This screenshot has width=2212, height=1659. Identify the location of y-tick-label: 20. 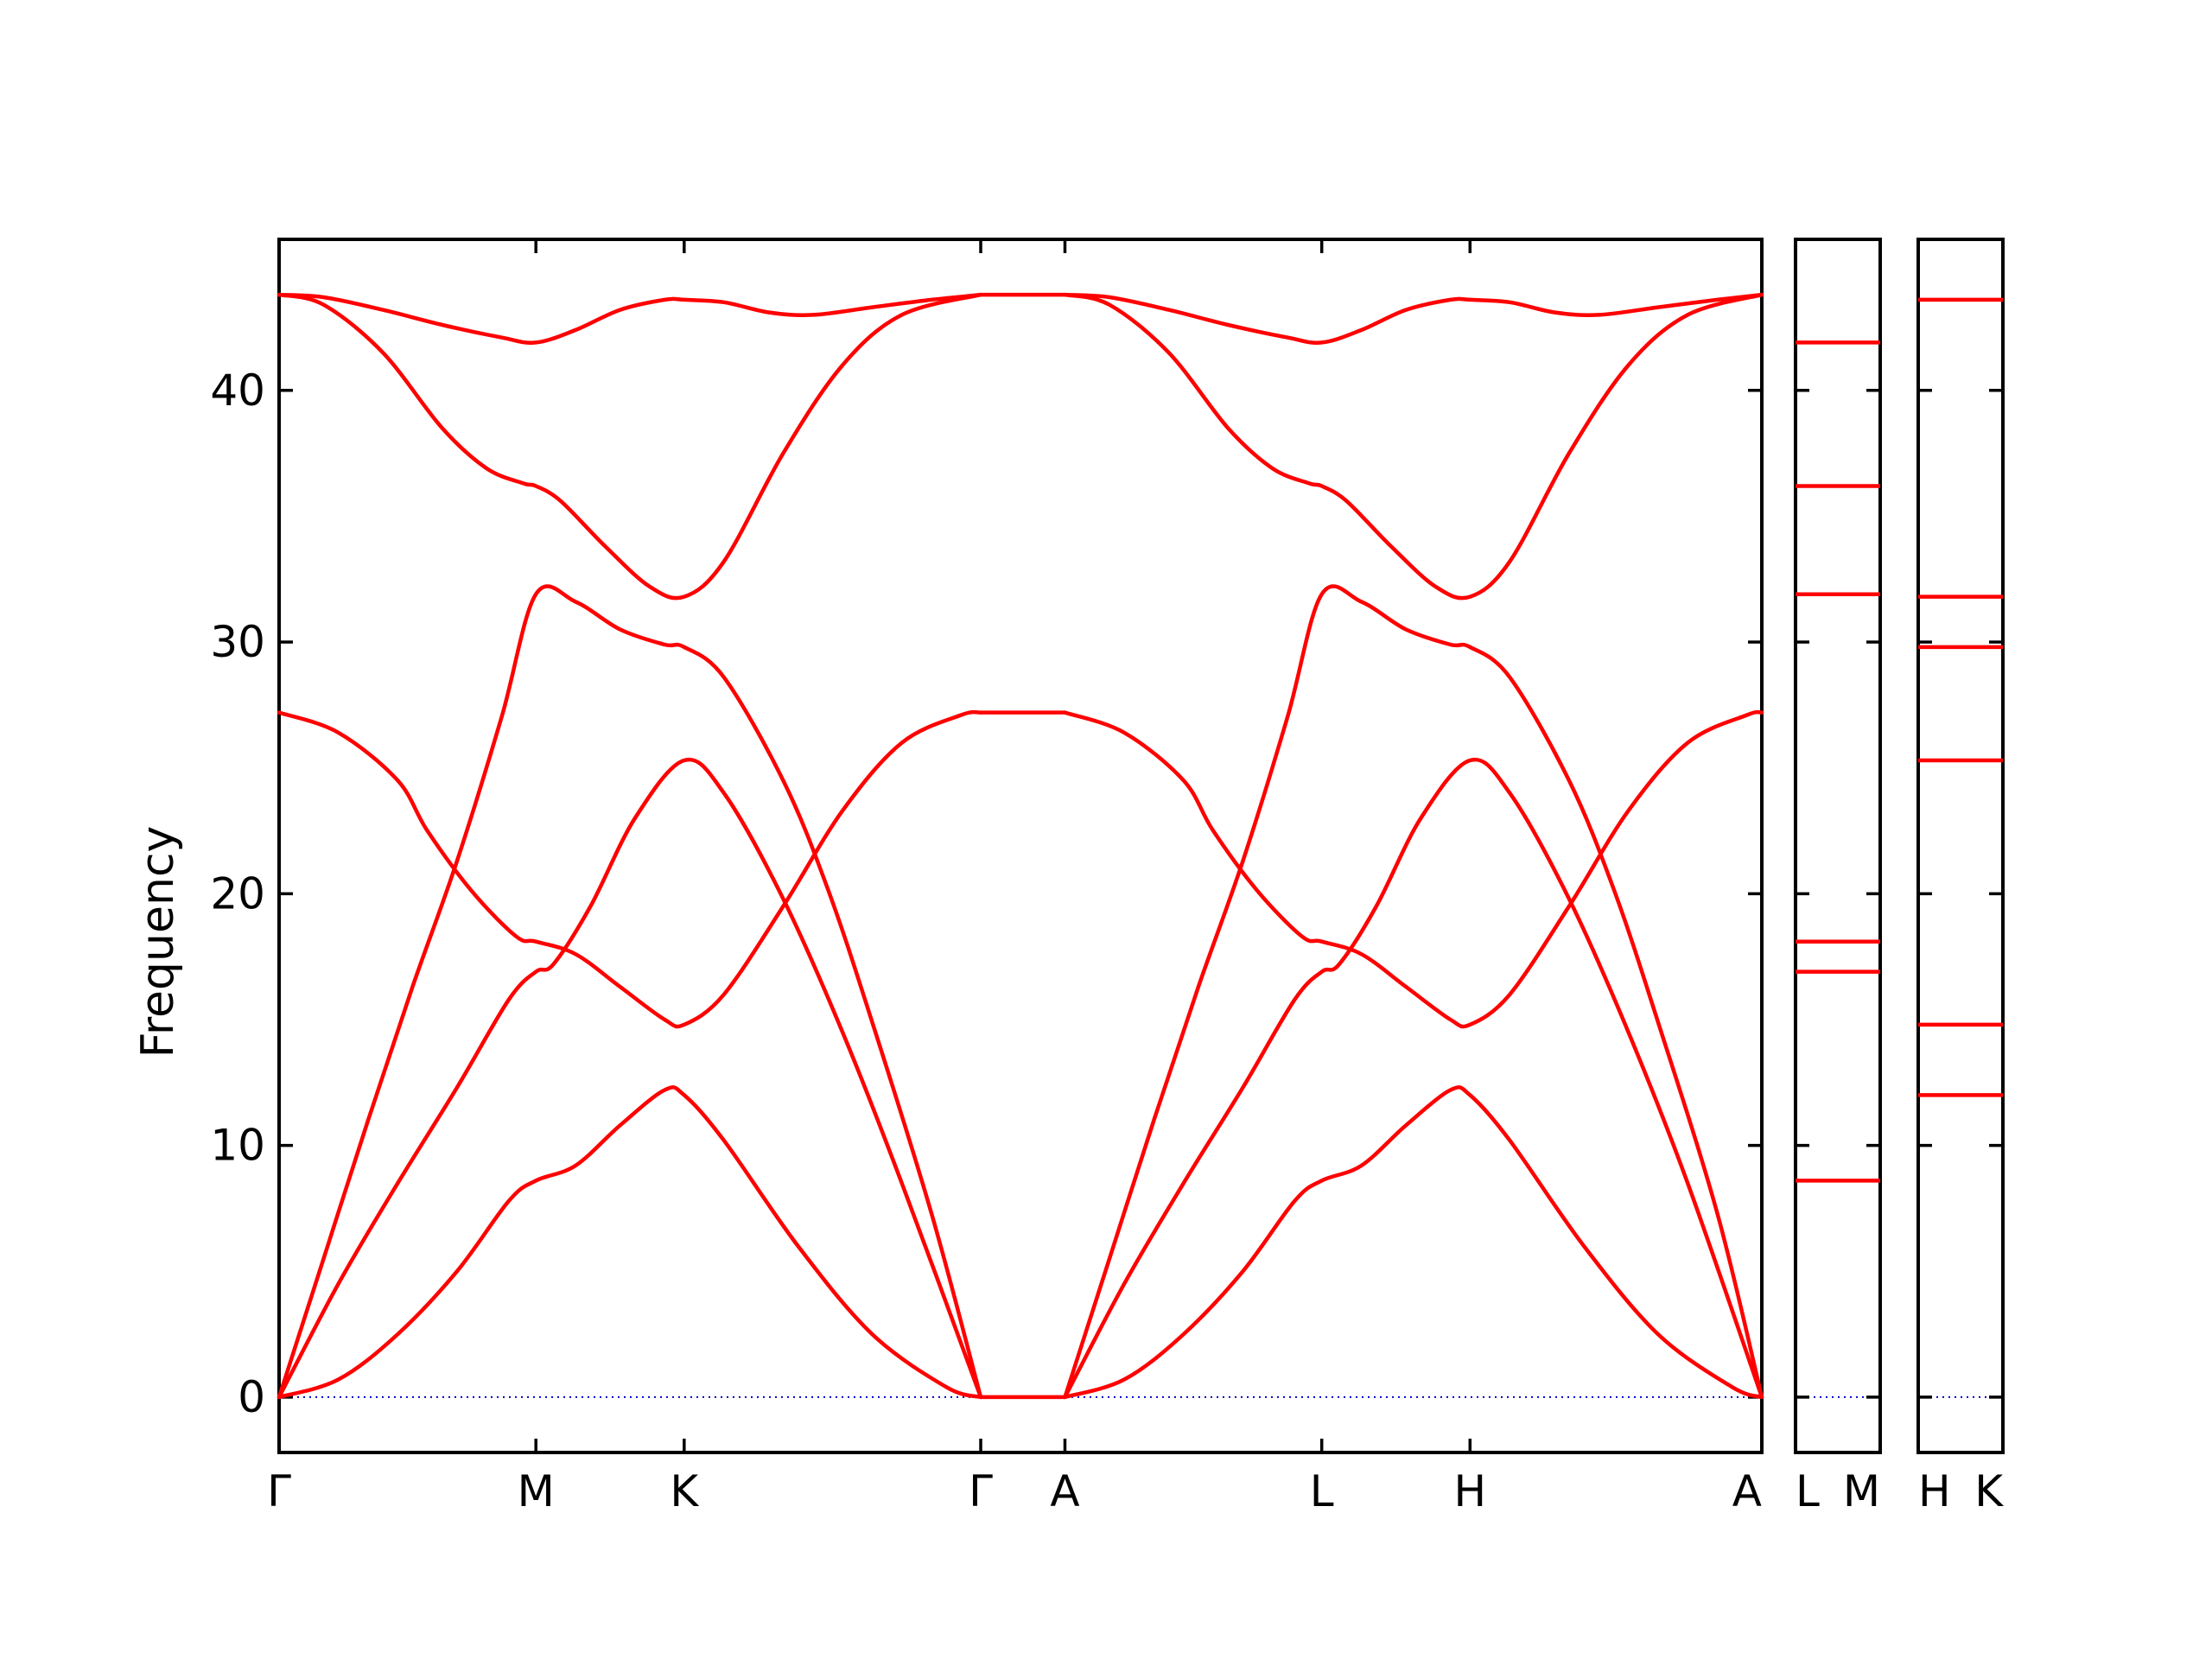
(237, 893).